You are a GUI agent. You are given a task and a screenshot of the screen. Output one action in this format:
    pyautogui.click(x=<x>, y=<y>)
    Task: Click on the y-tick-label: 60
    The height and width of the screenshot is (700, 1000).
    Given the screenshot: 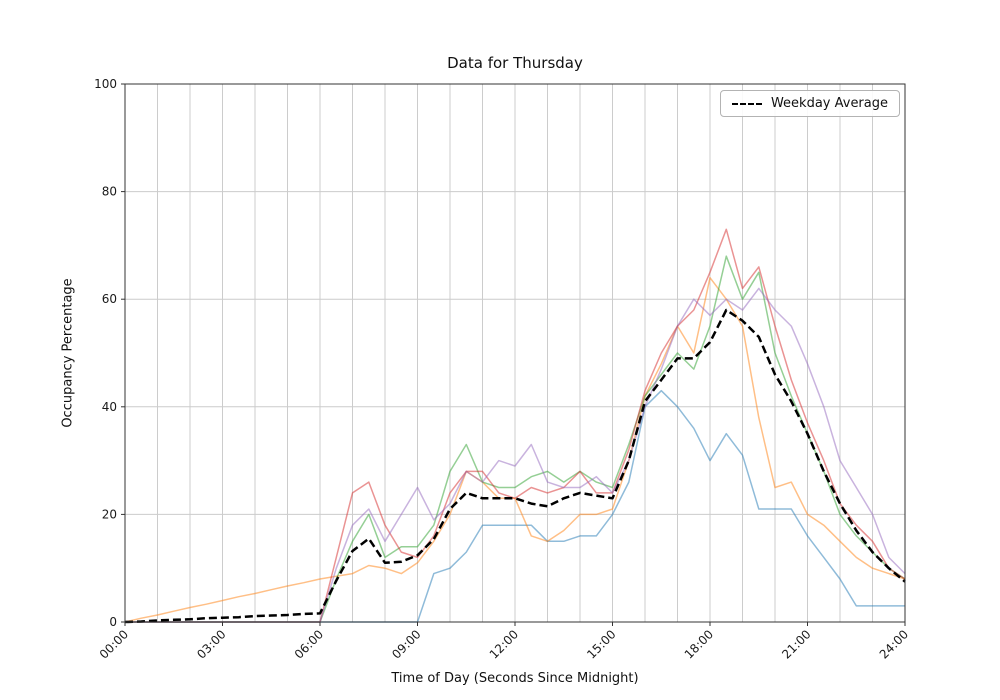 What is the action you would take?
    pyautogui.click(x=109, y=299)
    